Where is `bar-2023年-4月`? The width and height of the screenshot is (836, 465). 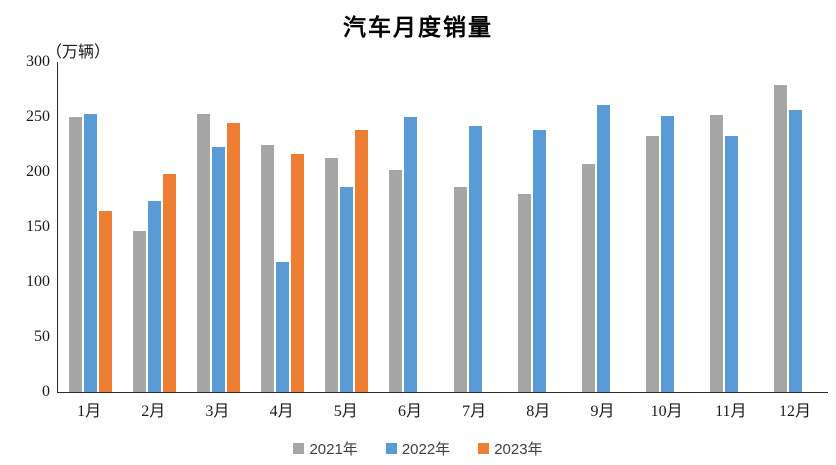
bar-2023年-4月 is located at coordinates (298, 273).